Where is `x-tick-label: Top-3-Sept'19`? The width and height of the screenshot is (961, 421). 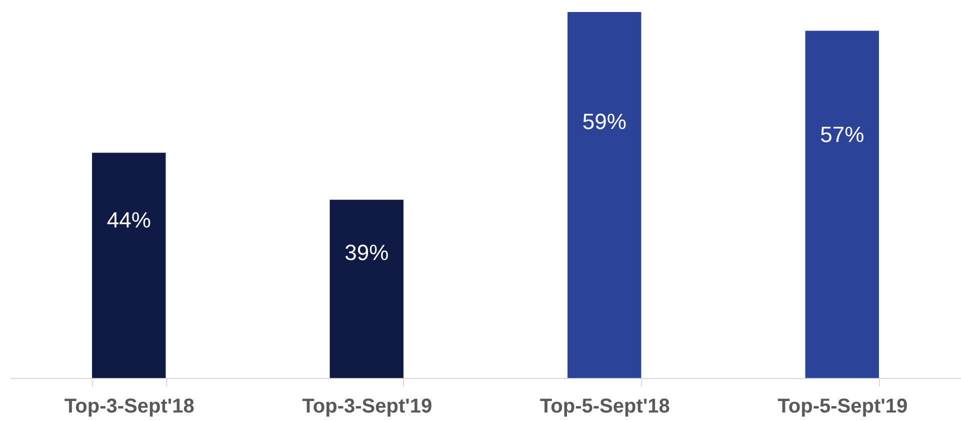
x-tick-label: Top-3-Sept'19 is located at coordinates (367, 407).